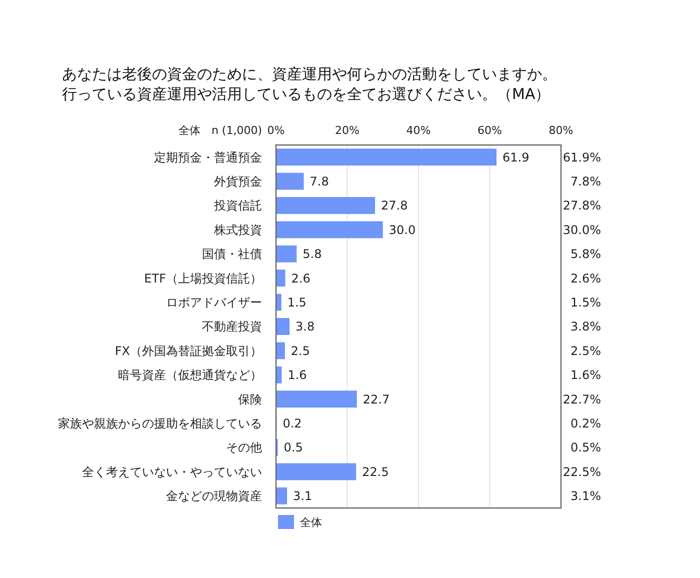  Describe the element at coordinates (418, 130) in the screenshot. I see `x-tick-label: 40%` at that location.